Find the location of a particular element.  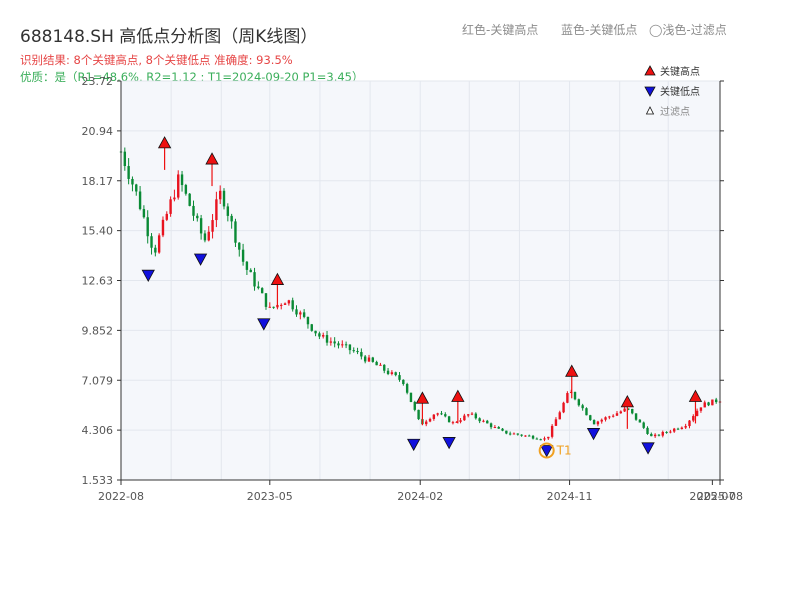

legend-label: 关键低点 is located at coordinates (680, 91).